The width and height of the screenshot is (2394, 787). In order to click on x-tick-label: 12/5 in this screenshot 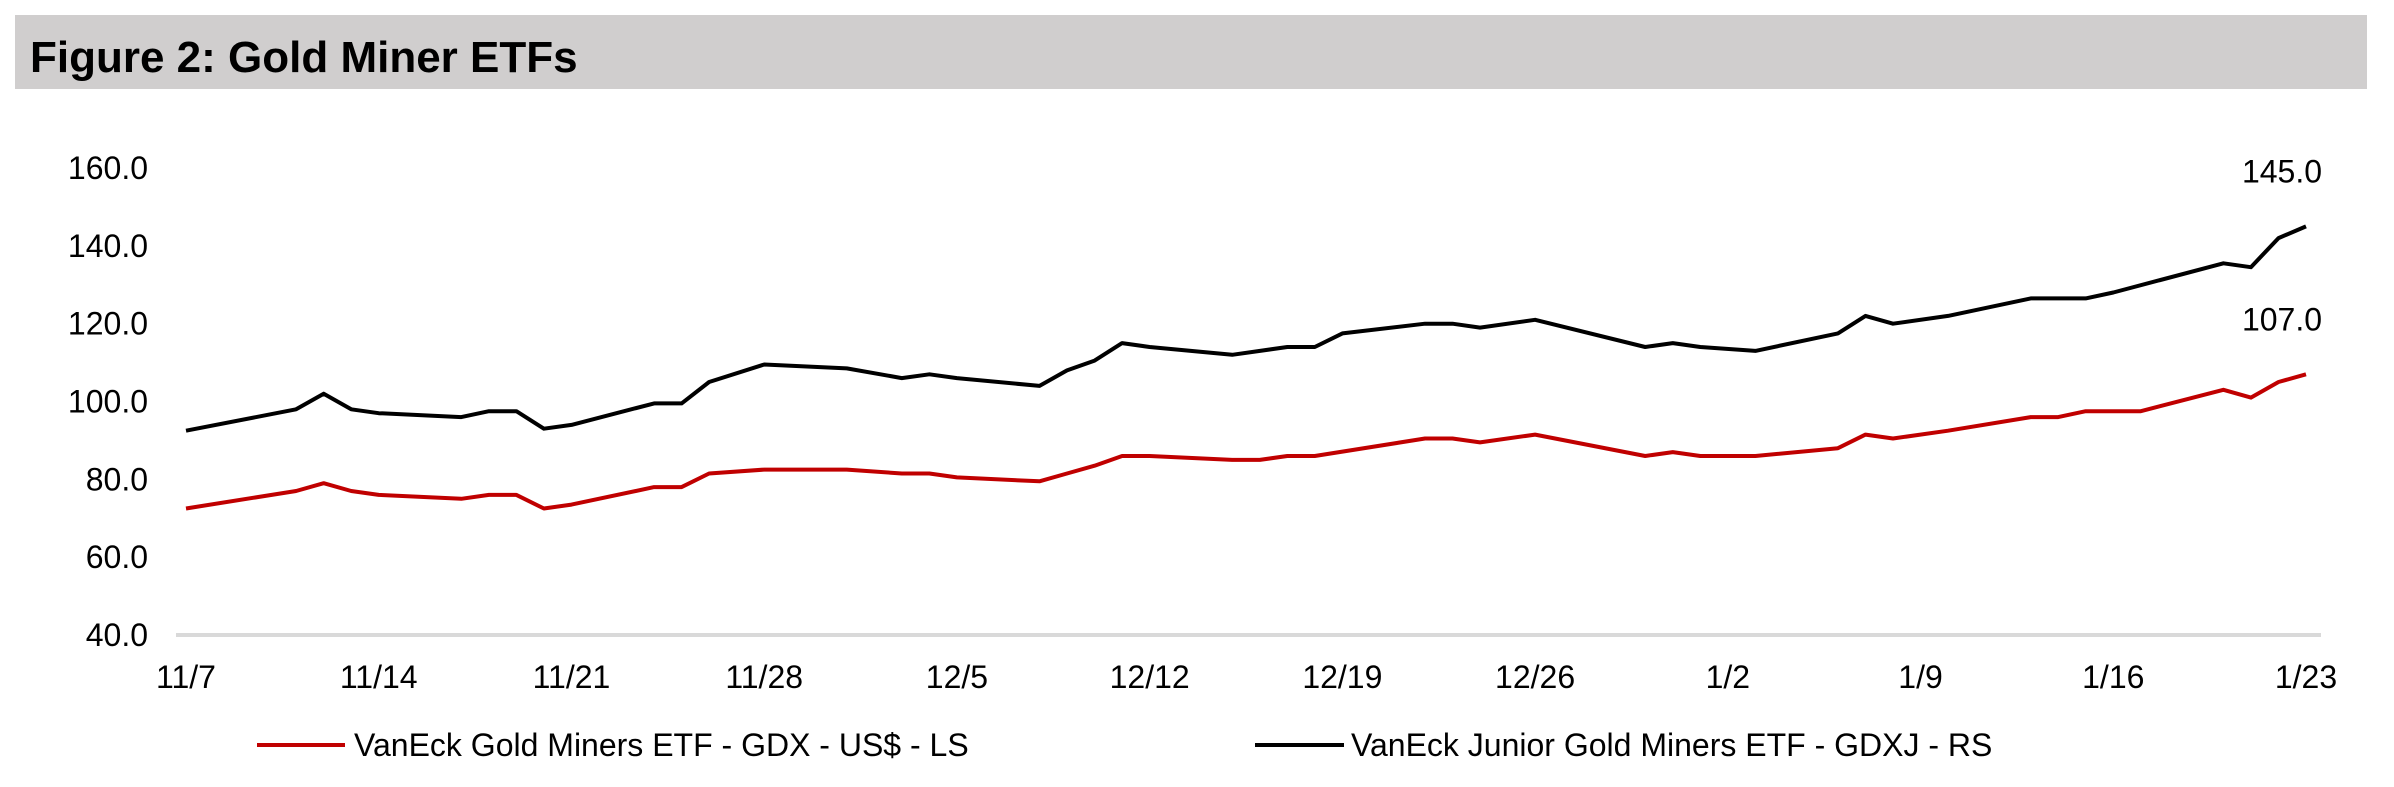, I will do `click(957, 677)`.